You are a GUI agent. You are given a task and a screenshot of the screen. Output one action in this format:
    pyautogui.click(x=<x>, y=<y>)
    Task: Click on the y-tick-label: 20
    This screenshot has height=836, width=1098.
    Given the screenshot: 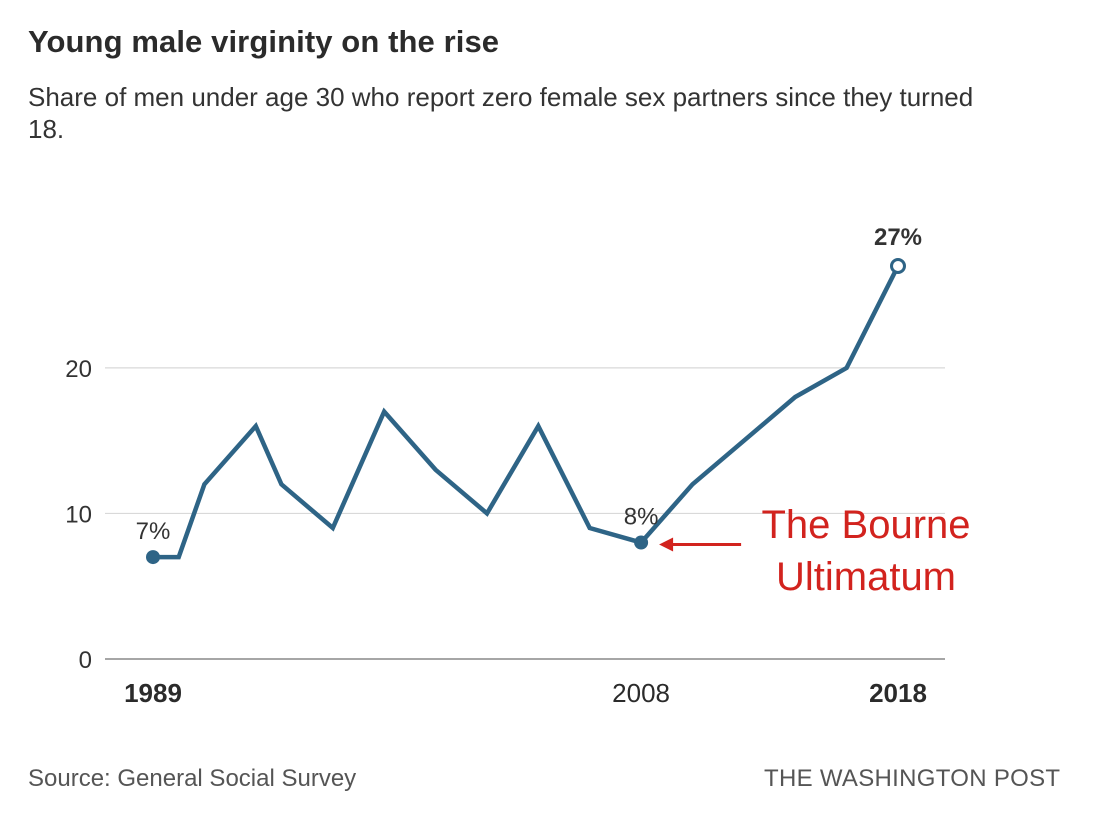 What is the action you would take?
    pyautogui.click(x=78, y=369)
    